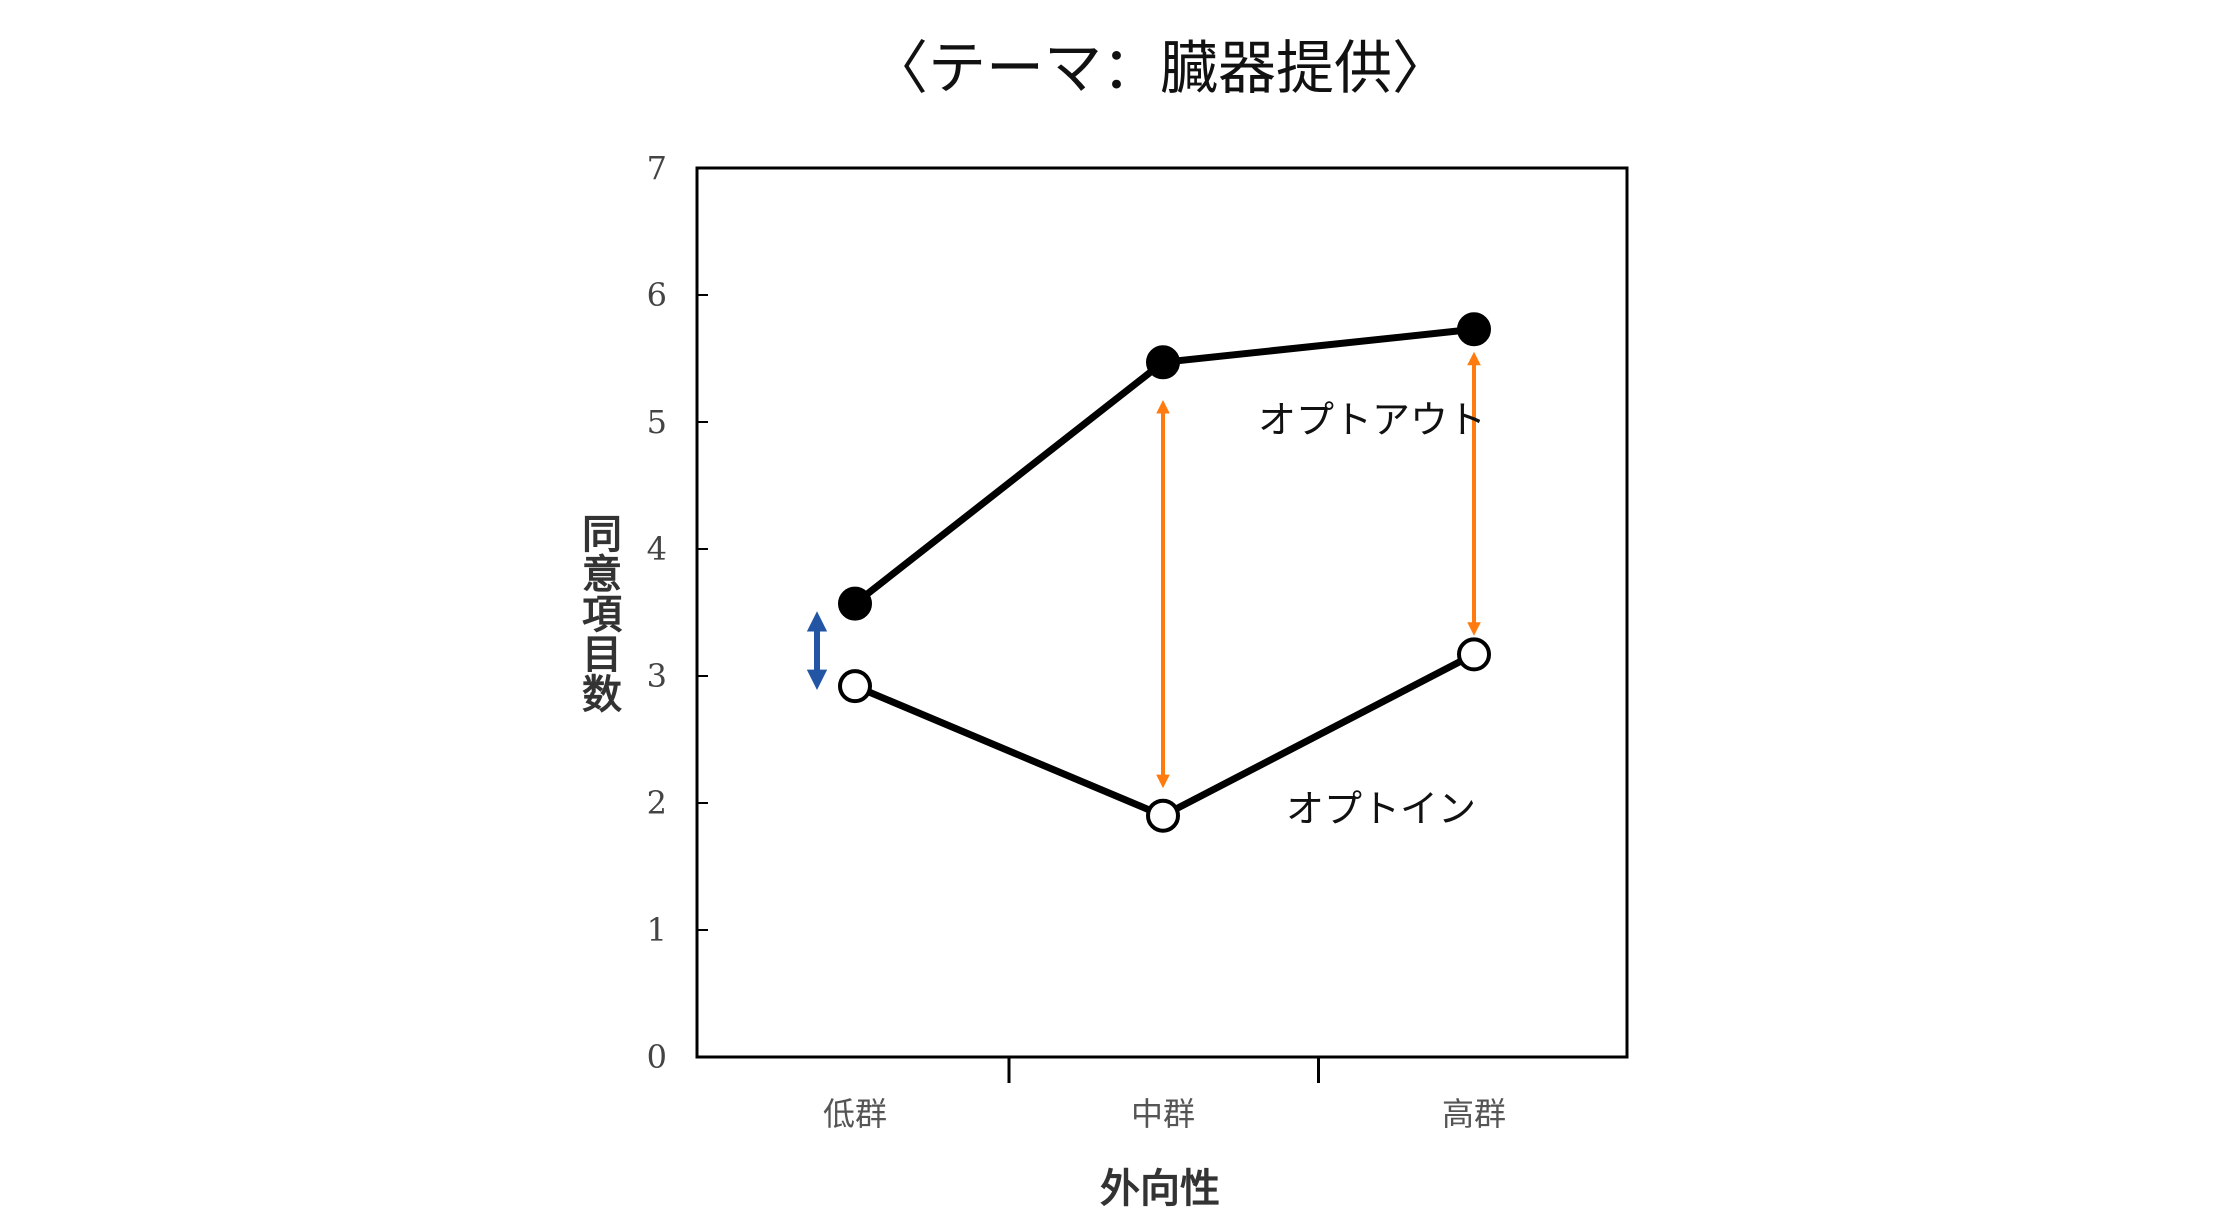  I want to click on x-category-label: 中群, so click(1163, 1114).